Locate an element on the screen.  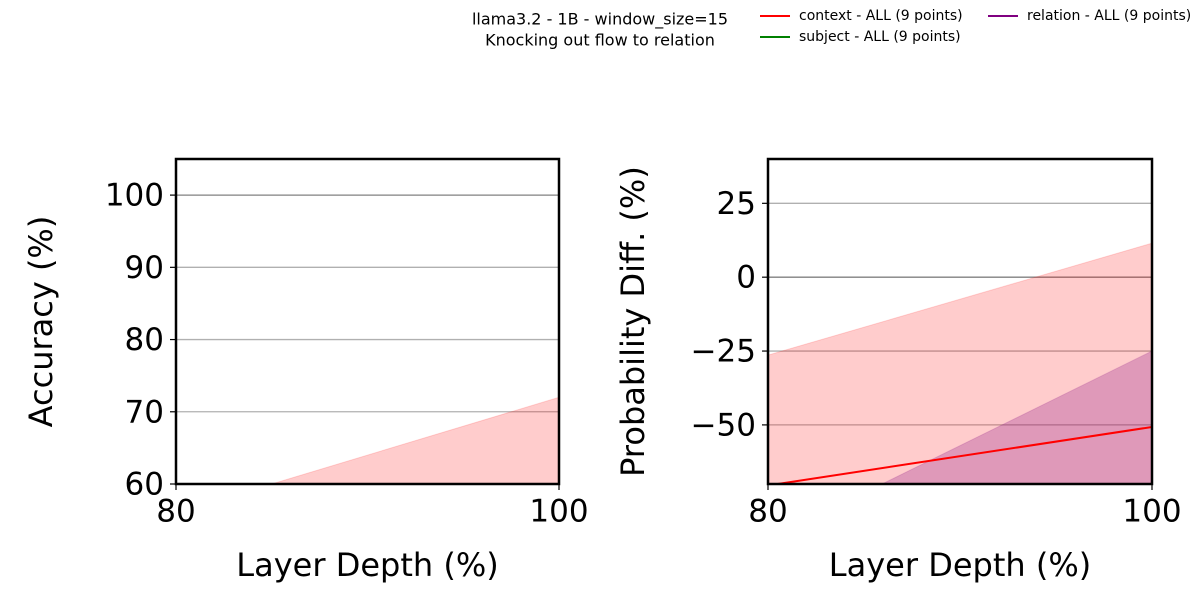
y-tick-label: 25 is located at coordinates (736, 204).